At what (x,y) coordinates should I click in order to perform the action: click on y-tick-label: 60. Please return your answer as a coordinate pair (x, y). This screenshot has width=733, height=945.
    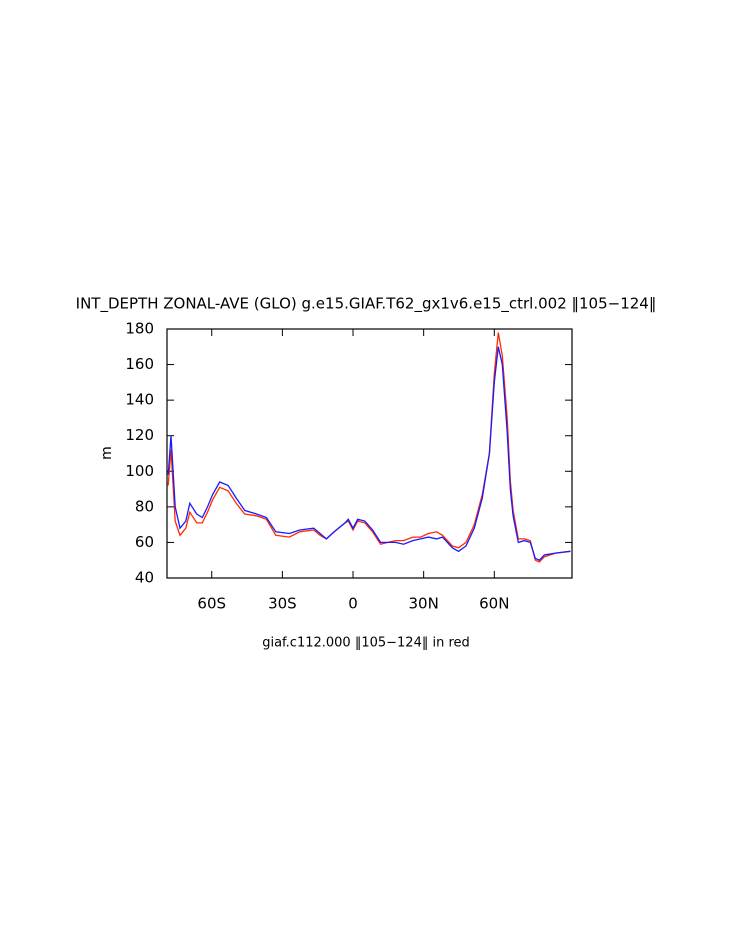
    Looking at the image, I should click on (144, 542).